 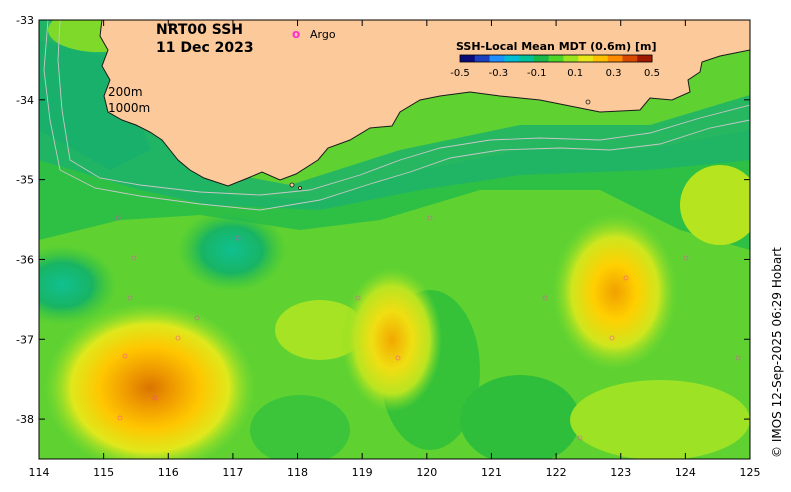 I want to click on colorbar-tick-label: -0.3, so click(x=499, y=73).